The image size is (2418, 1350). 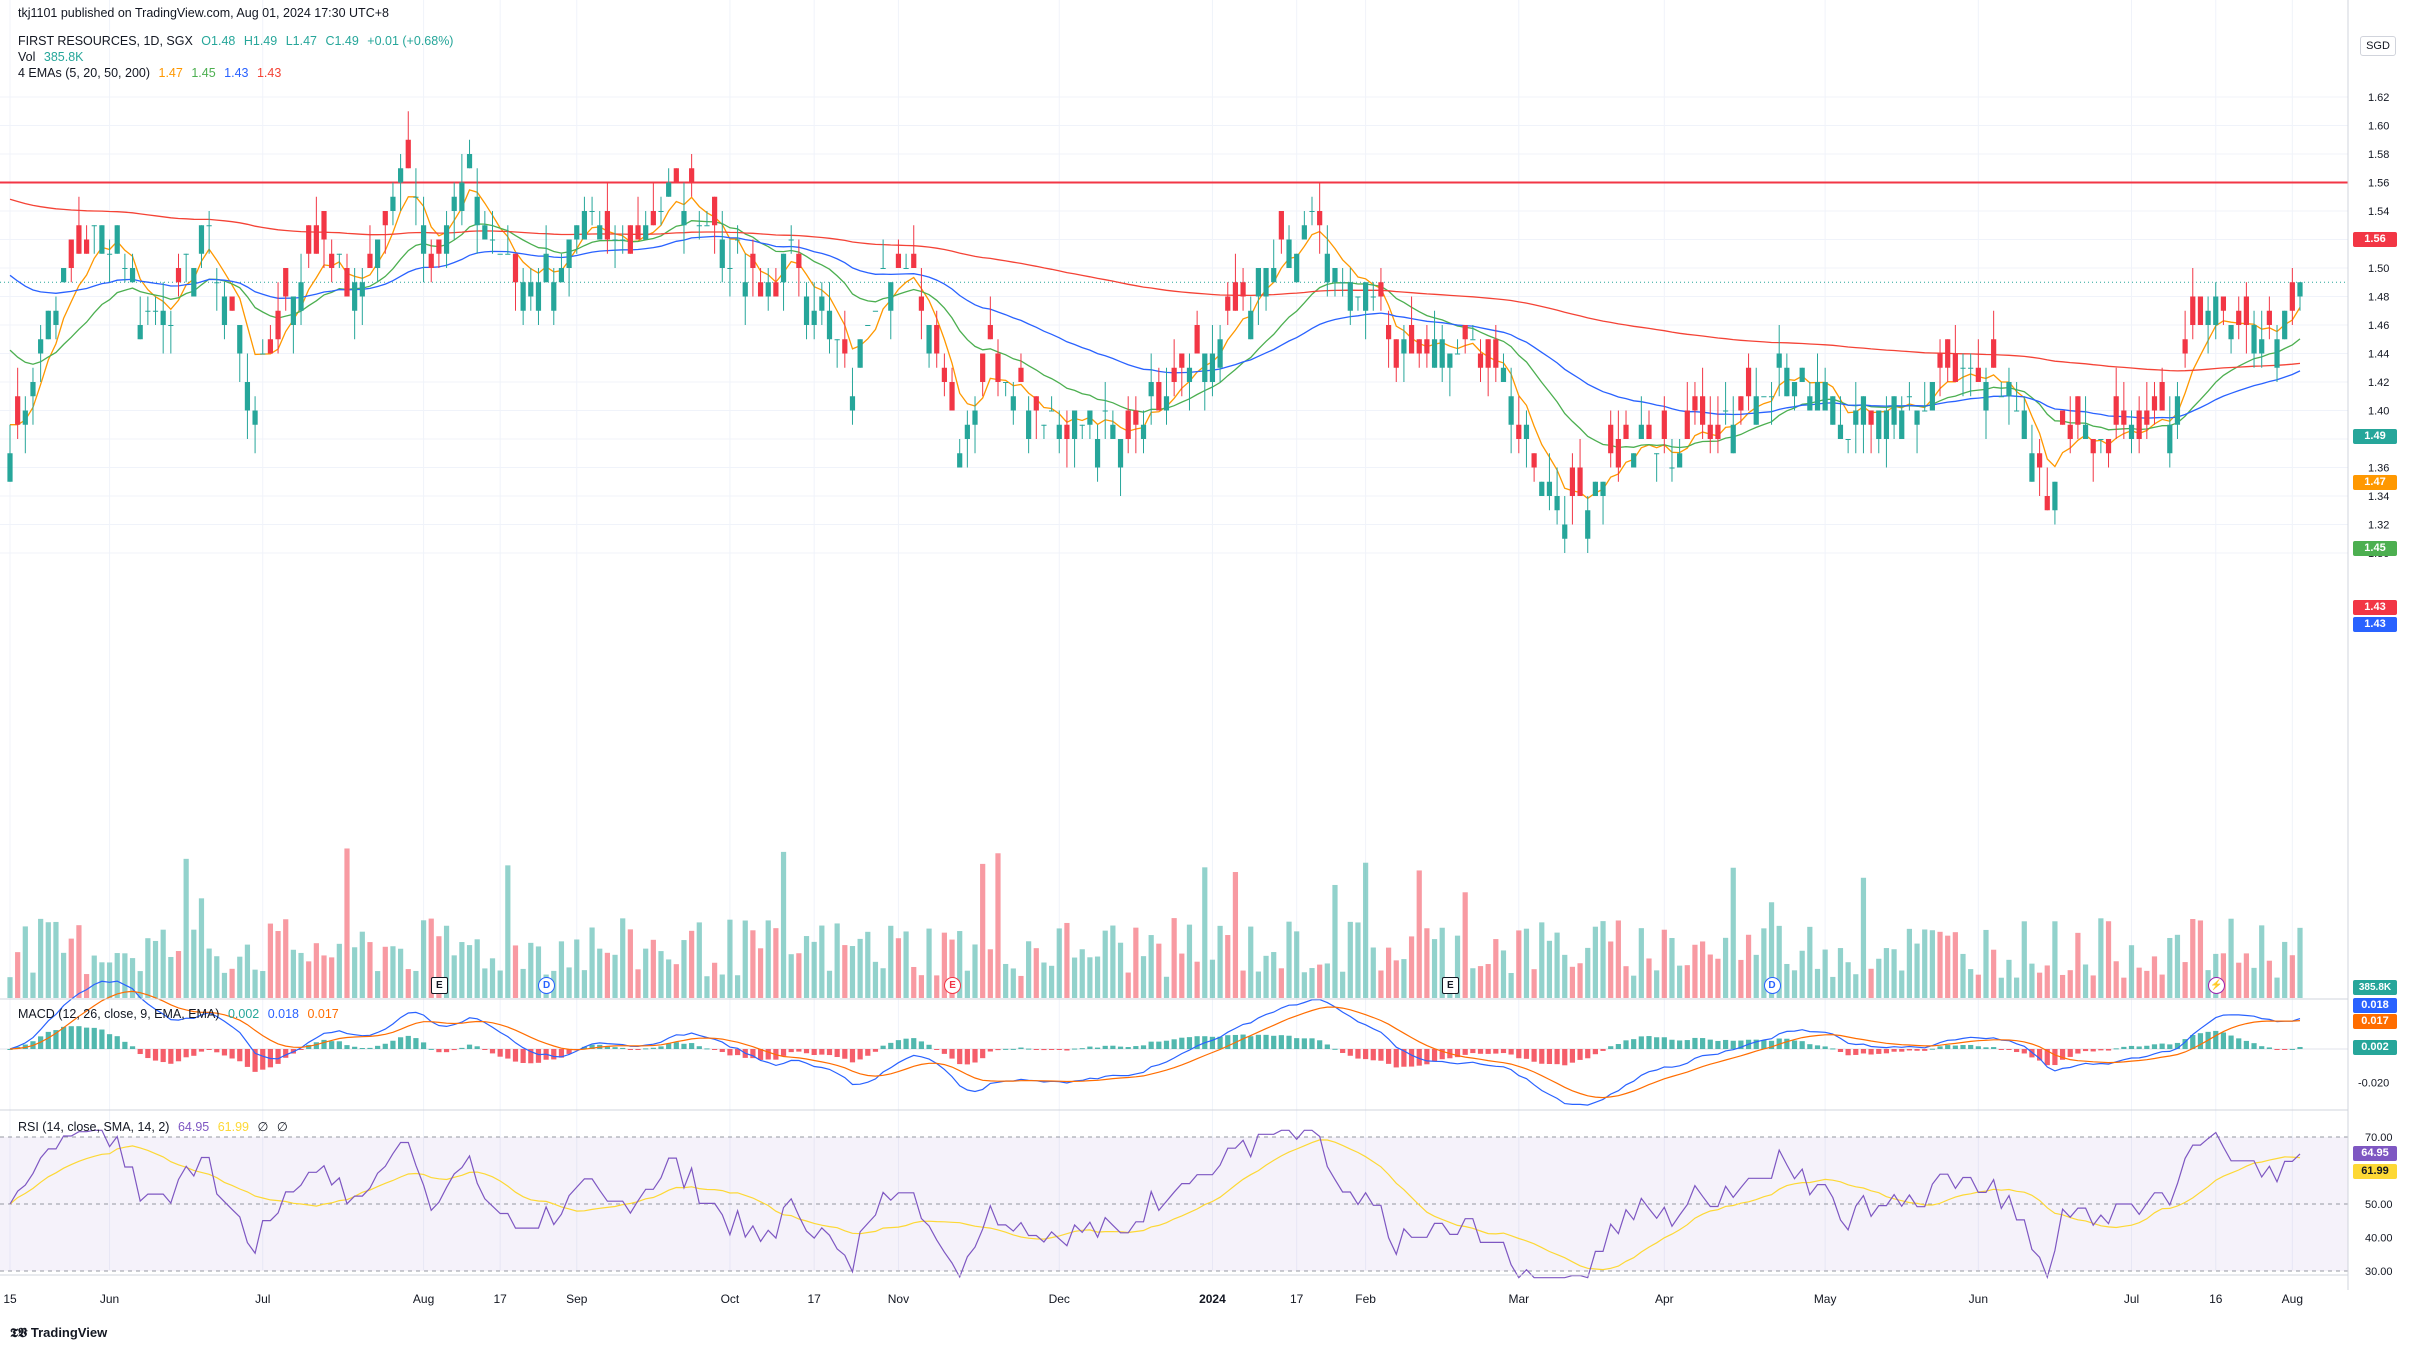 I want to click on tradingview-logo: 𝕿𝖁 TradingView, so click(x=58, y=1333).